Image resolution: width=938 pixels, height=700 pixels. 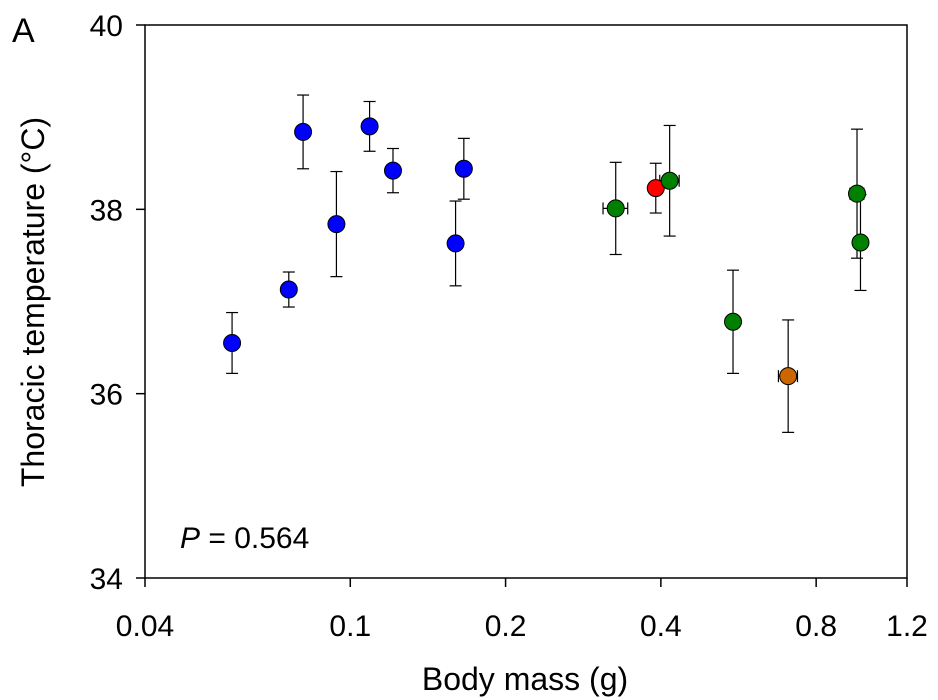 I want to click on x-tick-label-3: 0.4, so click(x=661, y=626).